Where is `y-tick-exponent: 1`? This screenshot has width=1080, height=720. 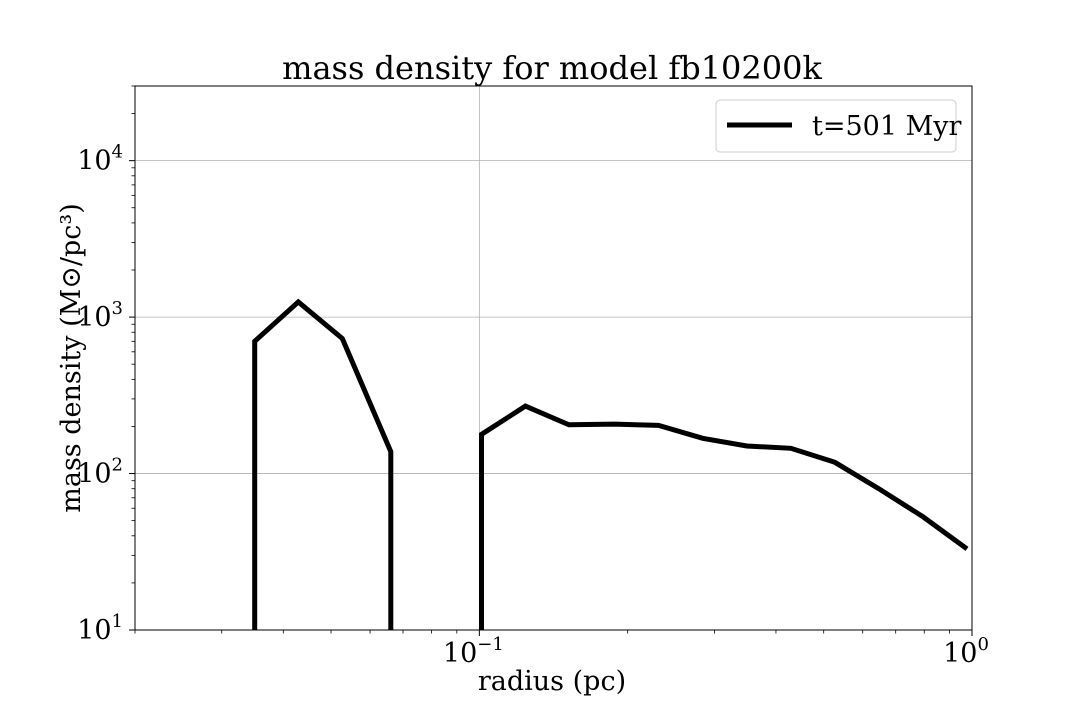
y-tick-exponent: 1 is located at coordinates (117, 621).